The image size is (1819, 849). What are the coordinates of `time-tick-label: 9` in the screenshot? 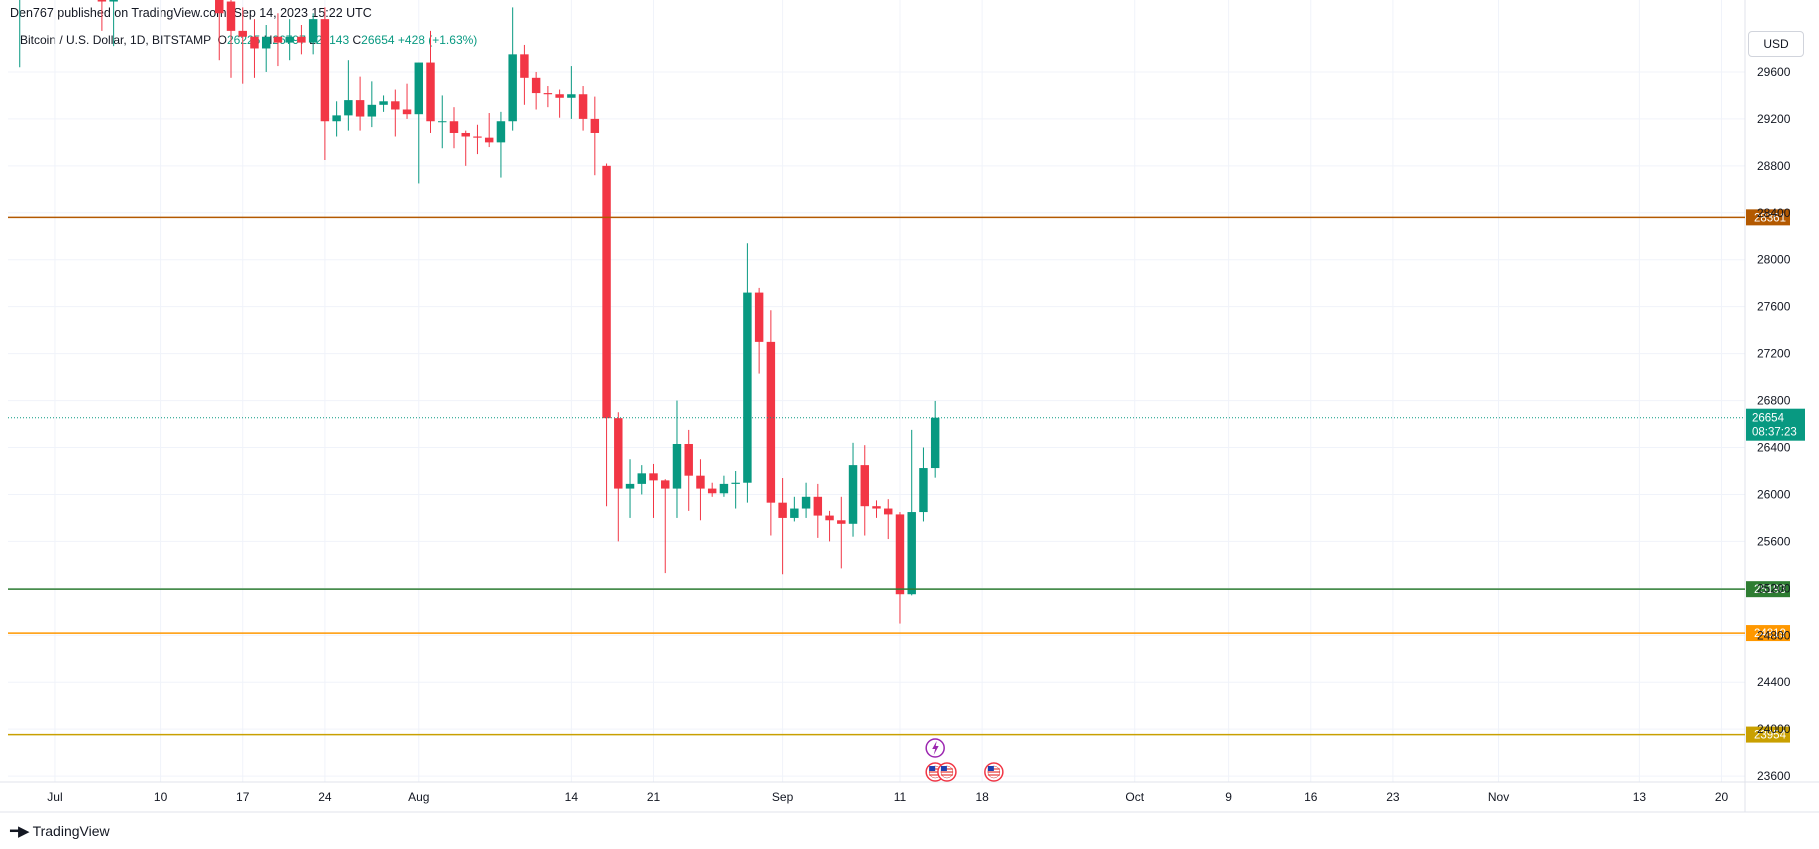 It's located at (1228, 797).